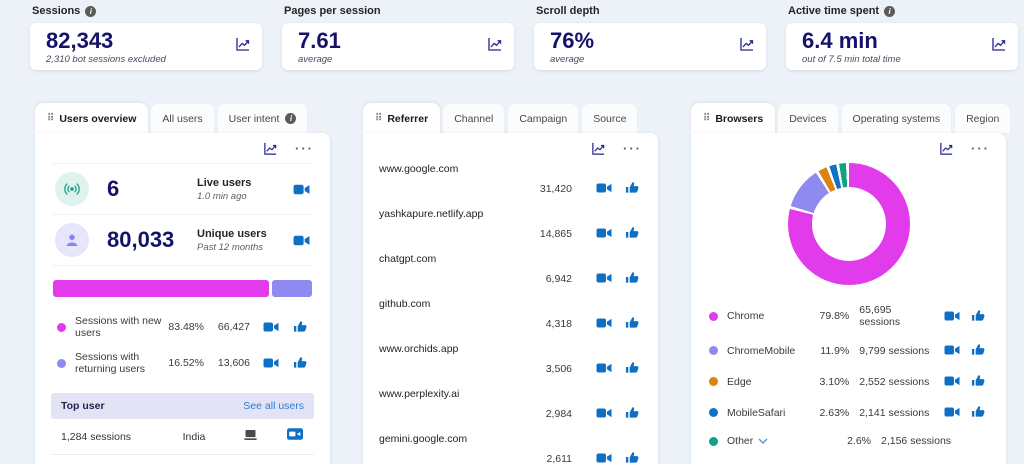 The image size is (1024, 464). Describe the element at coordinates (431, 214) in the screenshot. I see `referrer-domain: yashkapure.netlify.app` at that location.